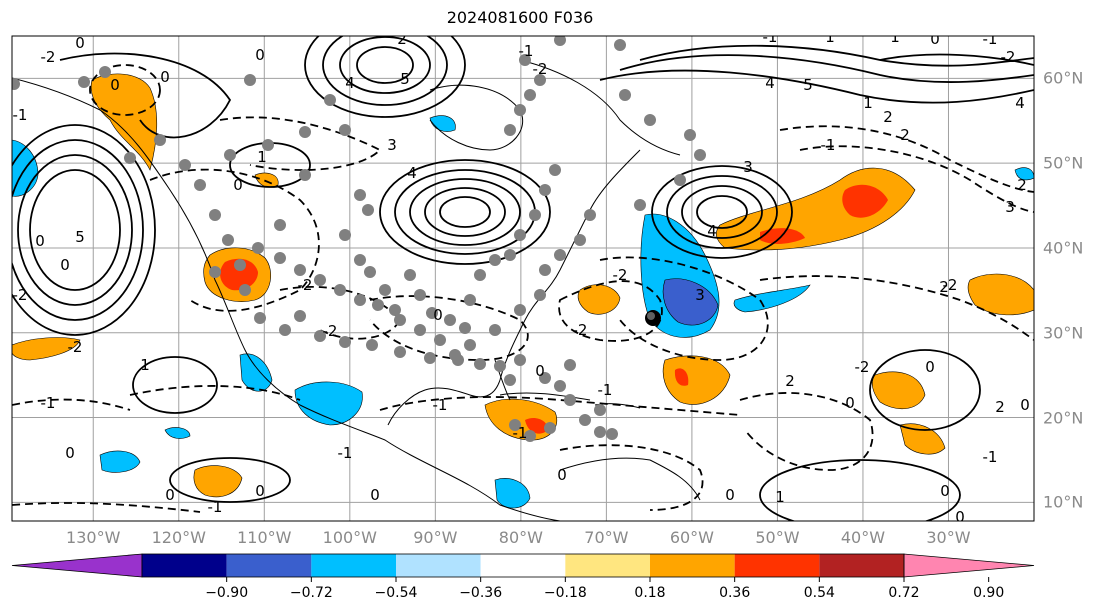  I want to click on contour-label: 3, so click(1010, 207).